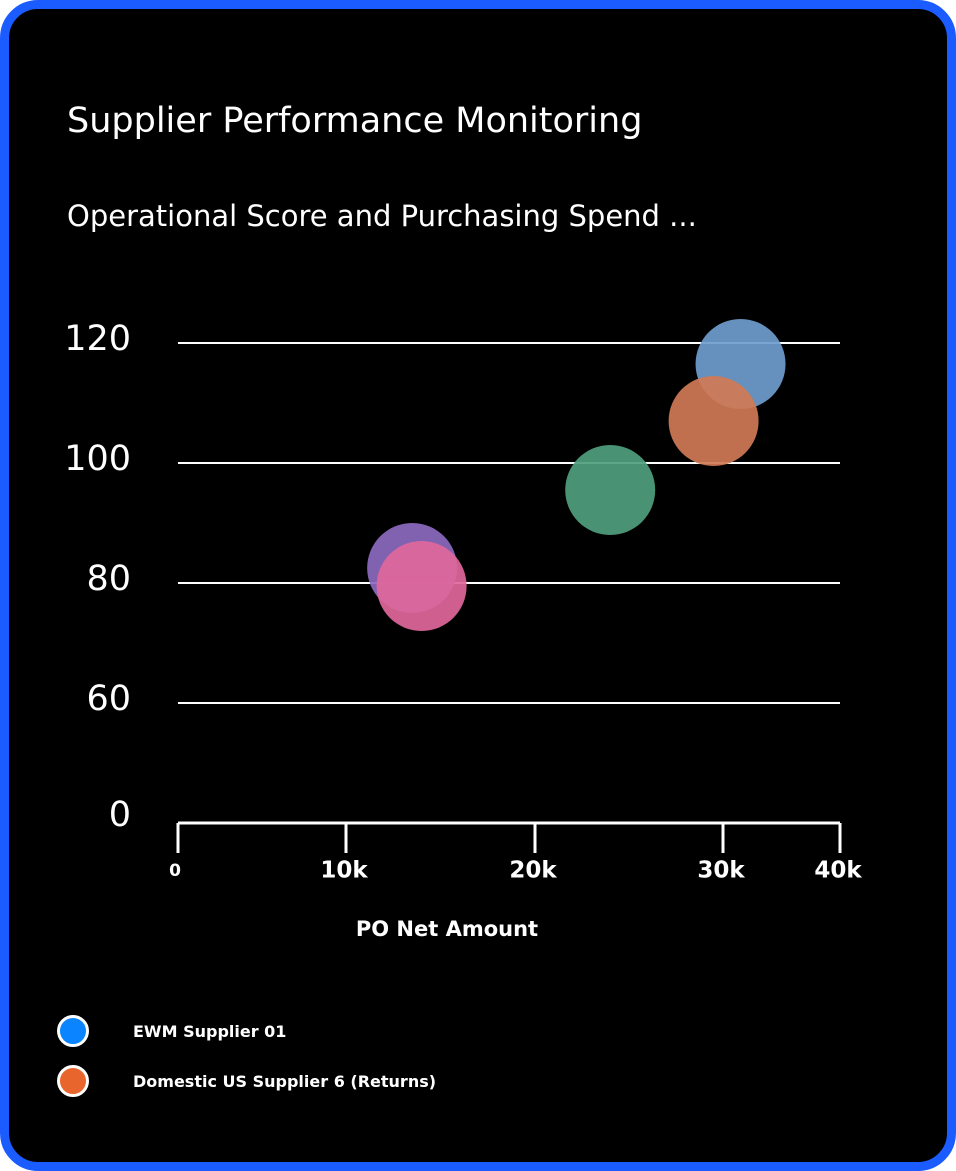  I want to click on y-tick-label: 0, so click(120, 815).